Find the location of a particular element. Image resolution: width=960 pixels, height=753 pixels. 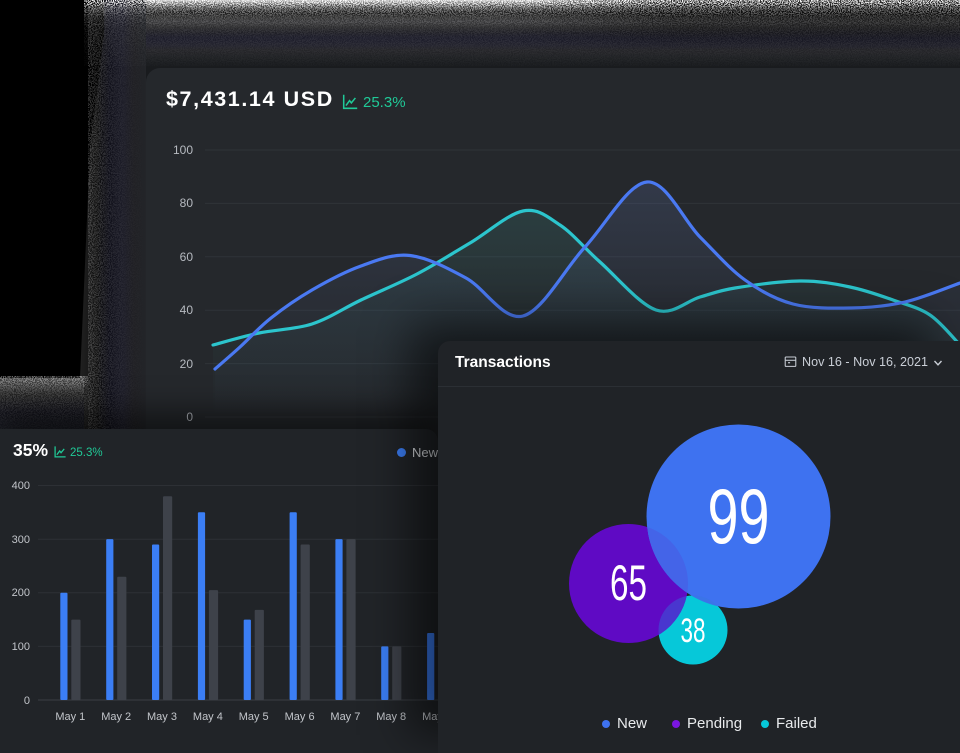

svg-text: May 4 is located at coordinates (208, 717).